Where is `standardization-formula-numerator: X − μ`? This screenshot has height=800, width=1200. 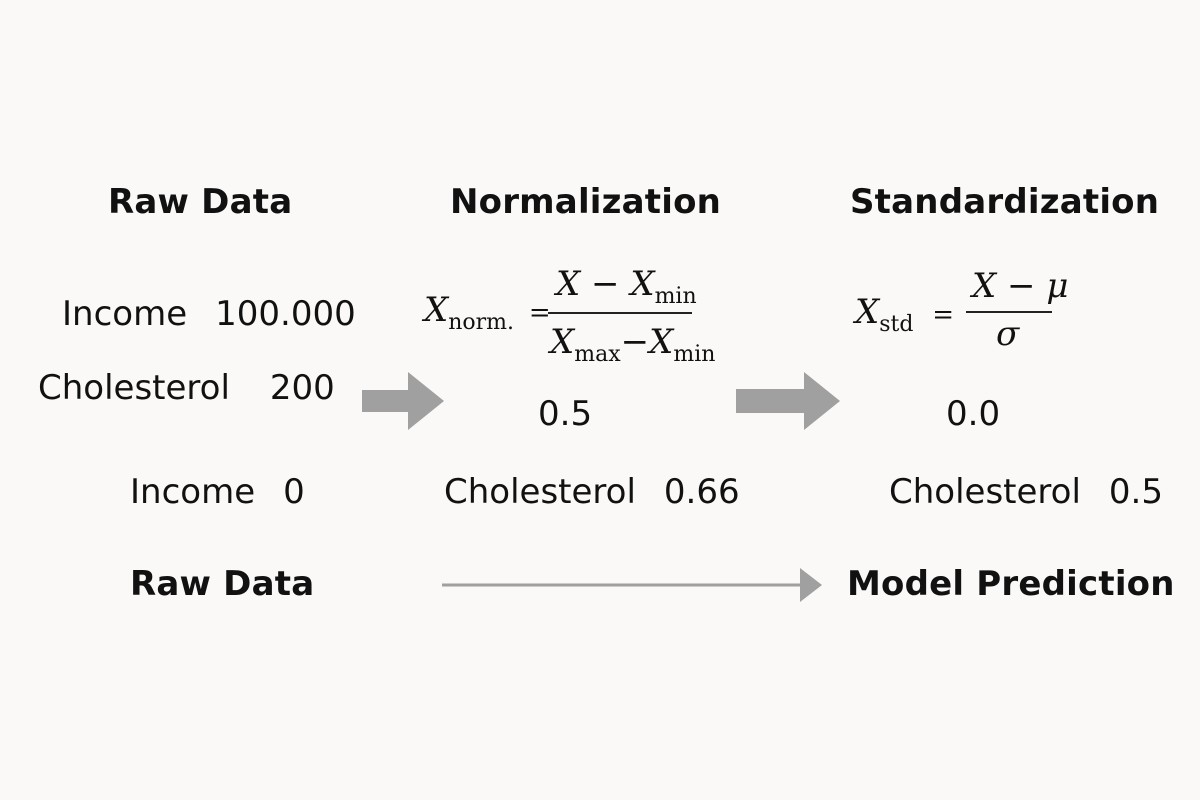
standardization-formula-numerator: X − μ is located at coordinates (1020, 286).